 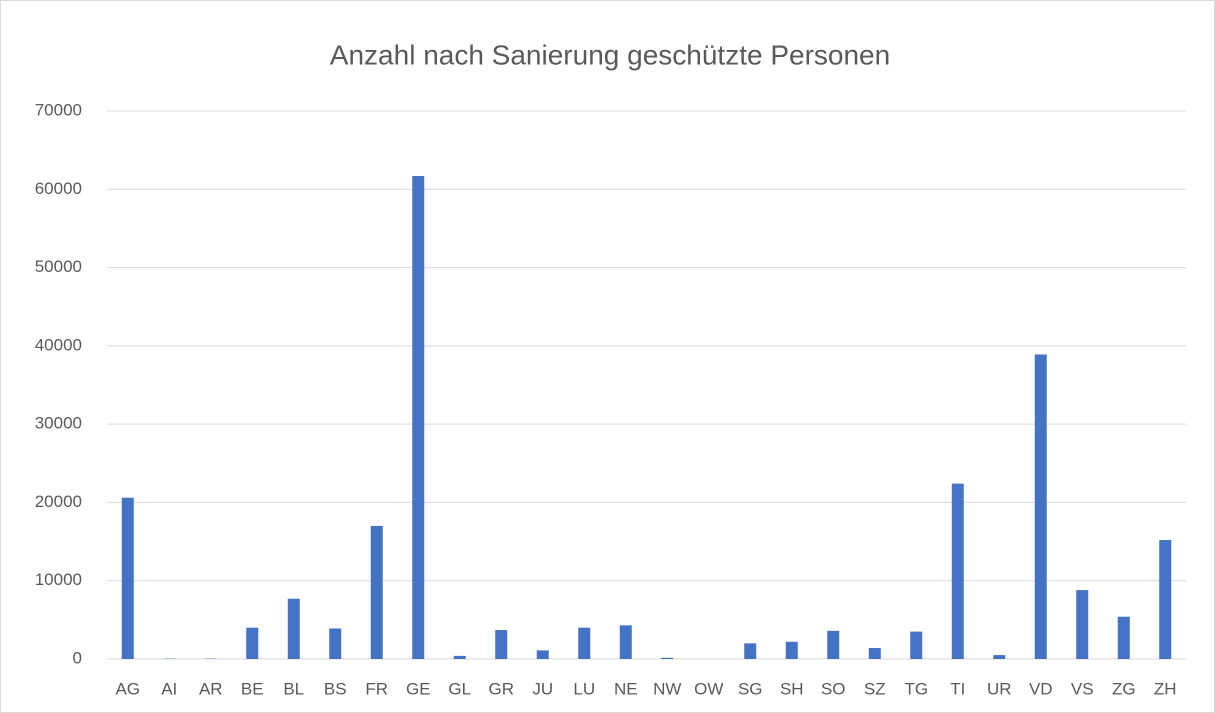 What do you see at coordinates (502, 688) in the screenshot?
I see `x-tick-label: GR` at bounding box center [502, 688].